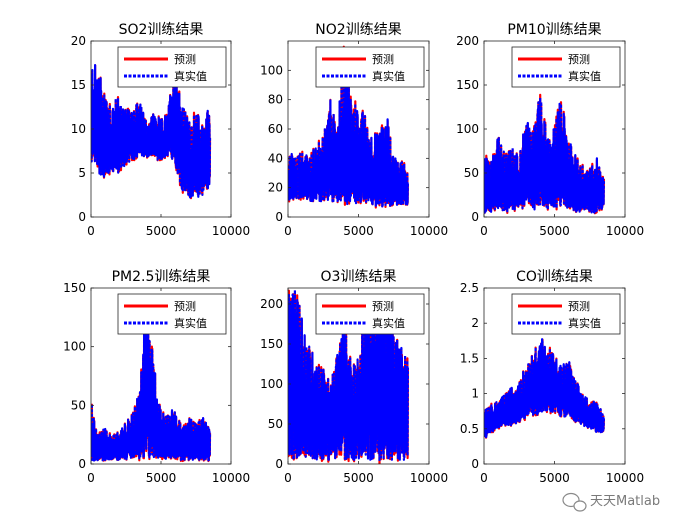 The image size is (700, 525). What do you see at coordinates (469, 288) in the screenshot?
I see `y-tick-label: 2.5` at bounding box center [469, 288].